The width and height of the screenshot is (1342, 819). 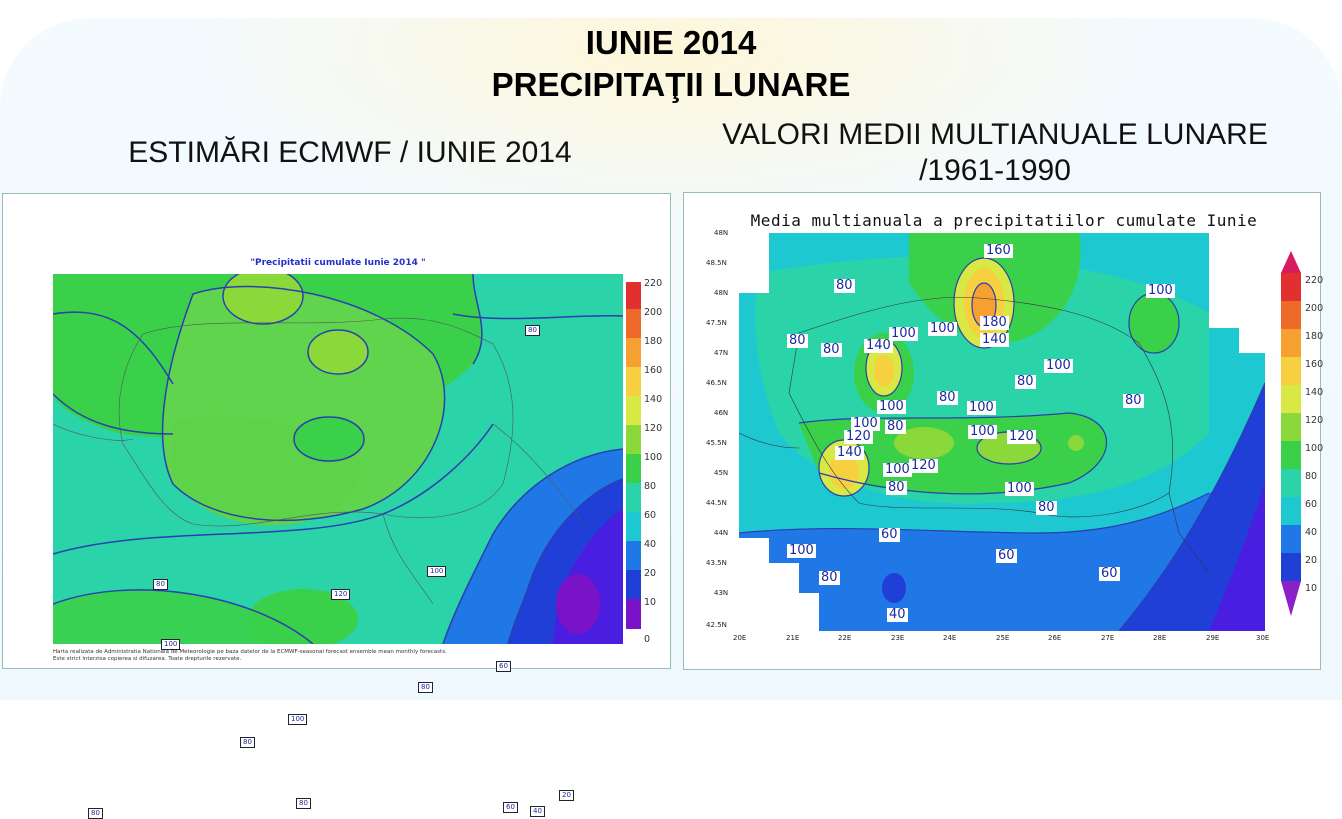 I want to click on lat-tick: 46.5N, so click(x=716, y=383).